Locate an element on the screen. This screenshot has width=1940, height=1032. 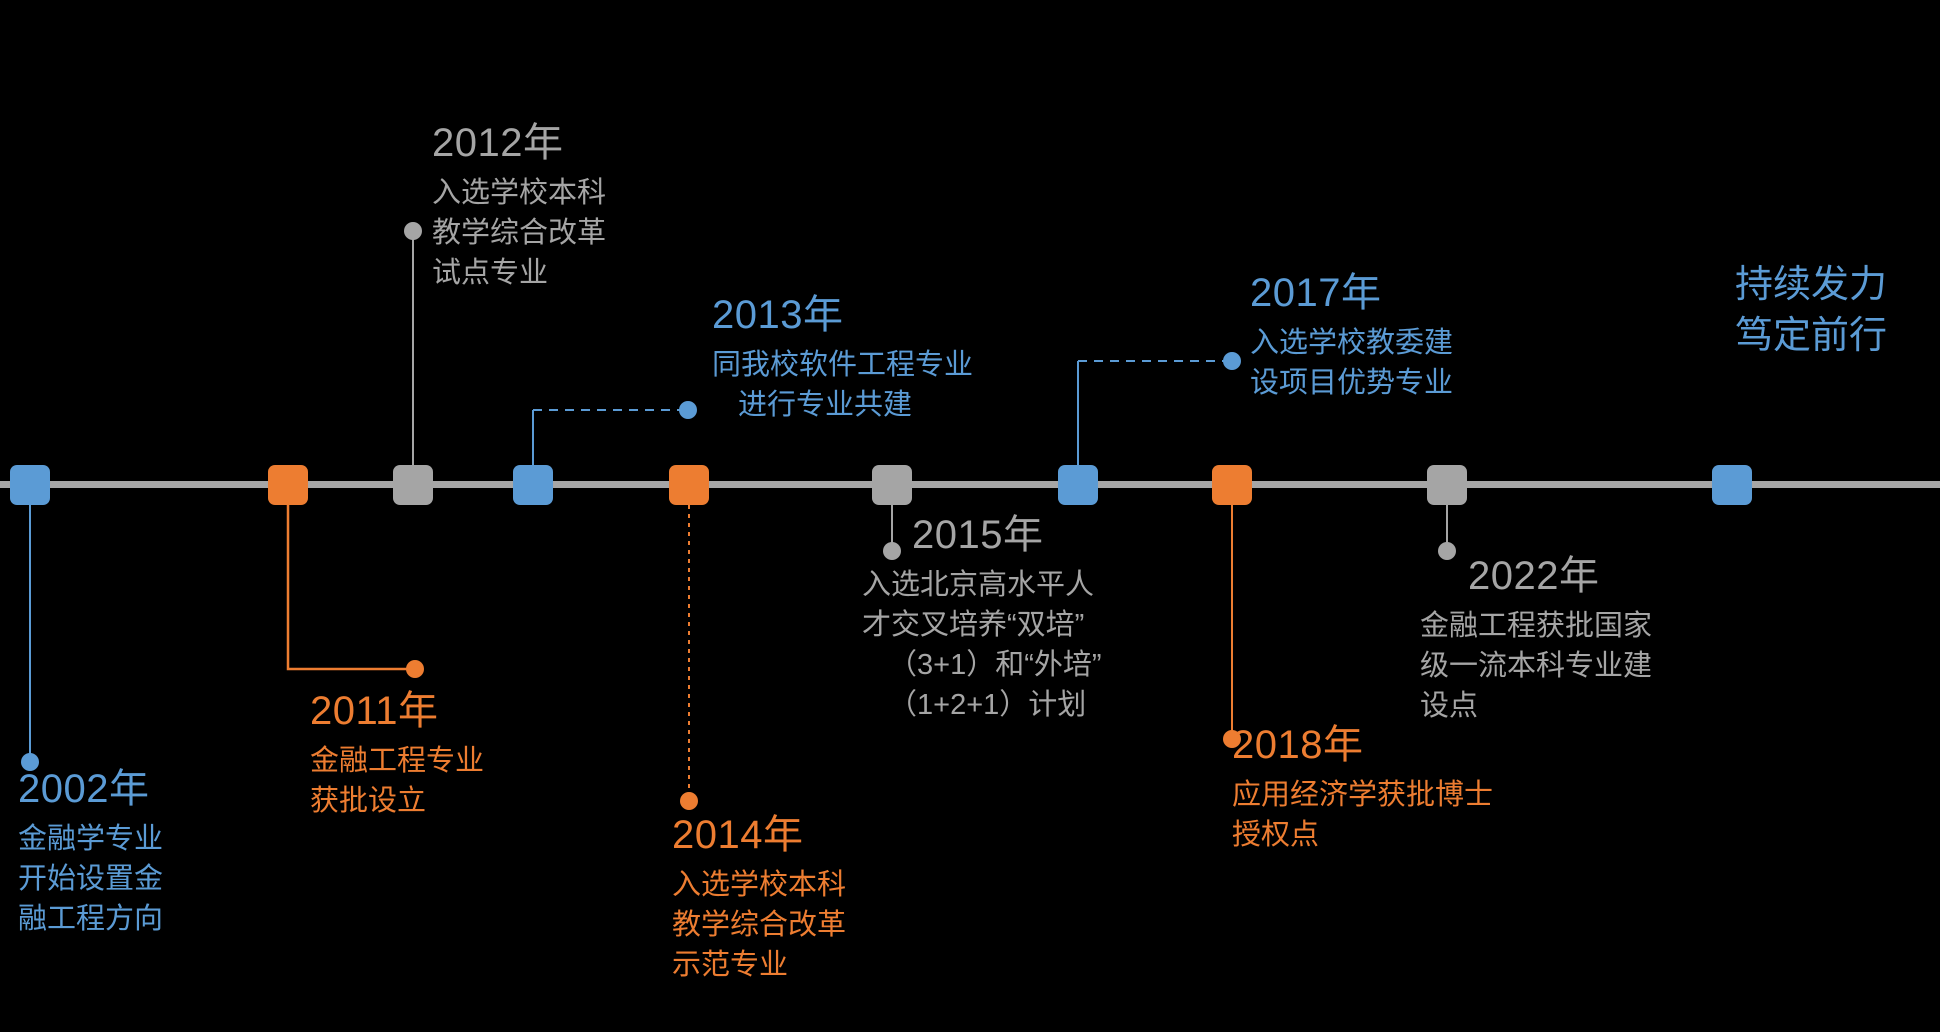
event-body-2002: 金融学专业 开始设置金 融工程方向 is located at coordinates (91, 879).